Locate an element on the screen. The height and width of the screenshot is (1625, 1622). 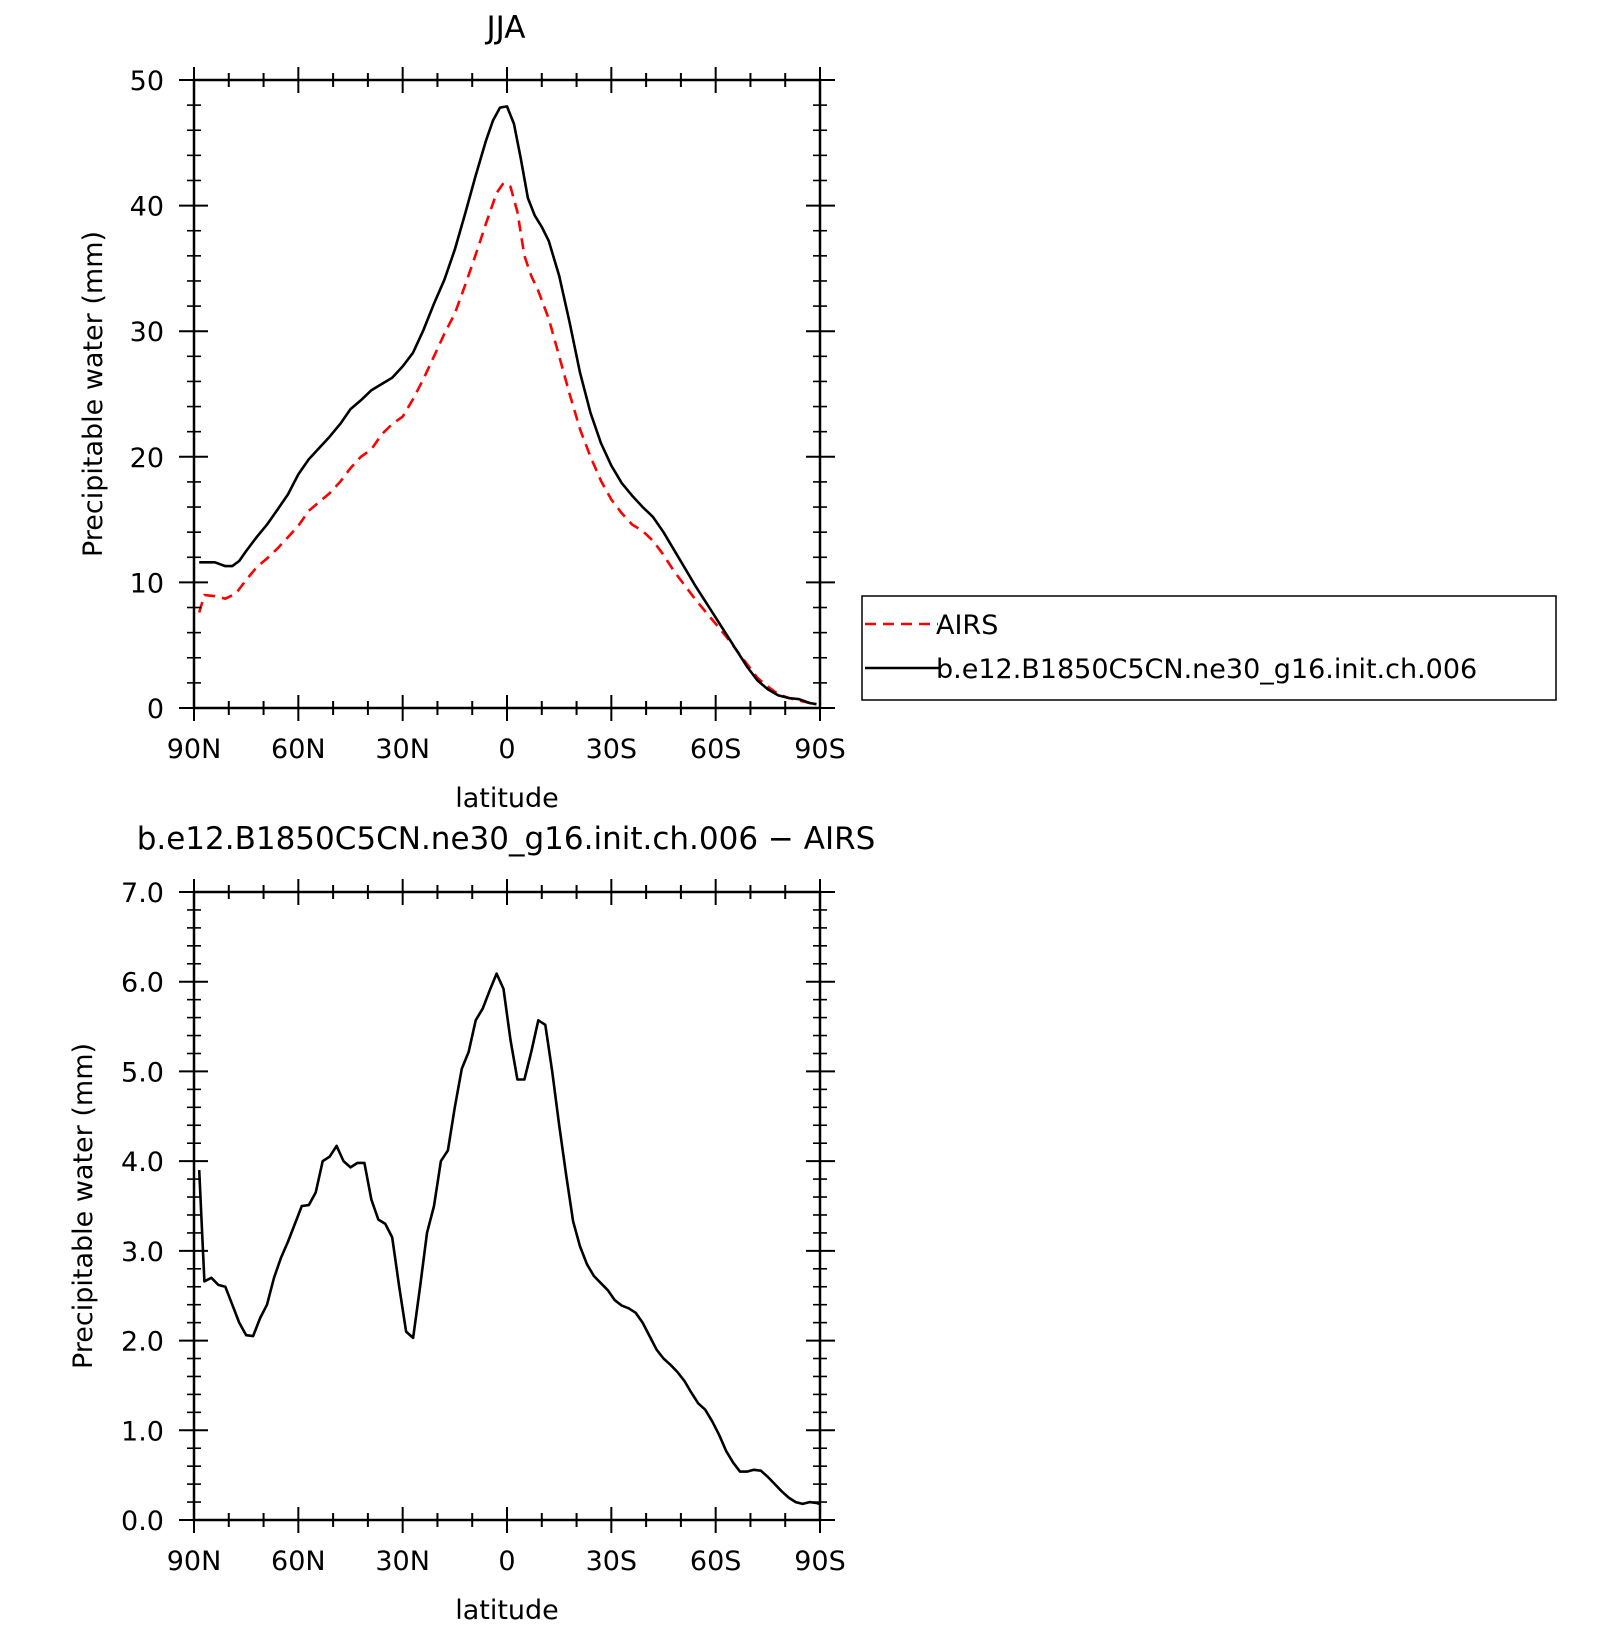
bottom-chart-x-tick-label: 30S is located at coordinates (612, 1561).